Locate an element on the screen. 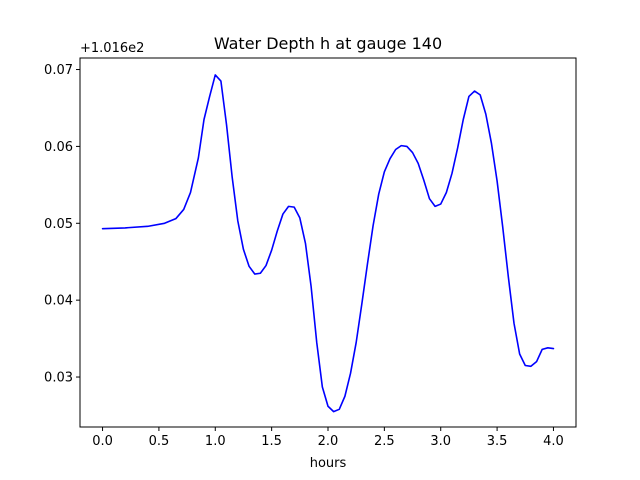 Image resolution: width=640 pixels, height=480 pixels. y-tick-label: 0.07 is located at coordinates (58, 70).